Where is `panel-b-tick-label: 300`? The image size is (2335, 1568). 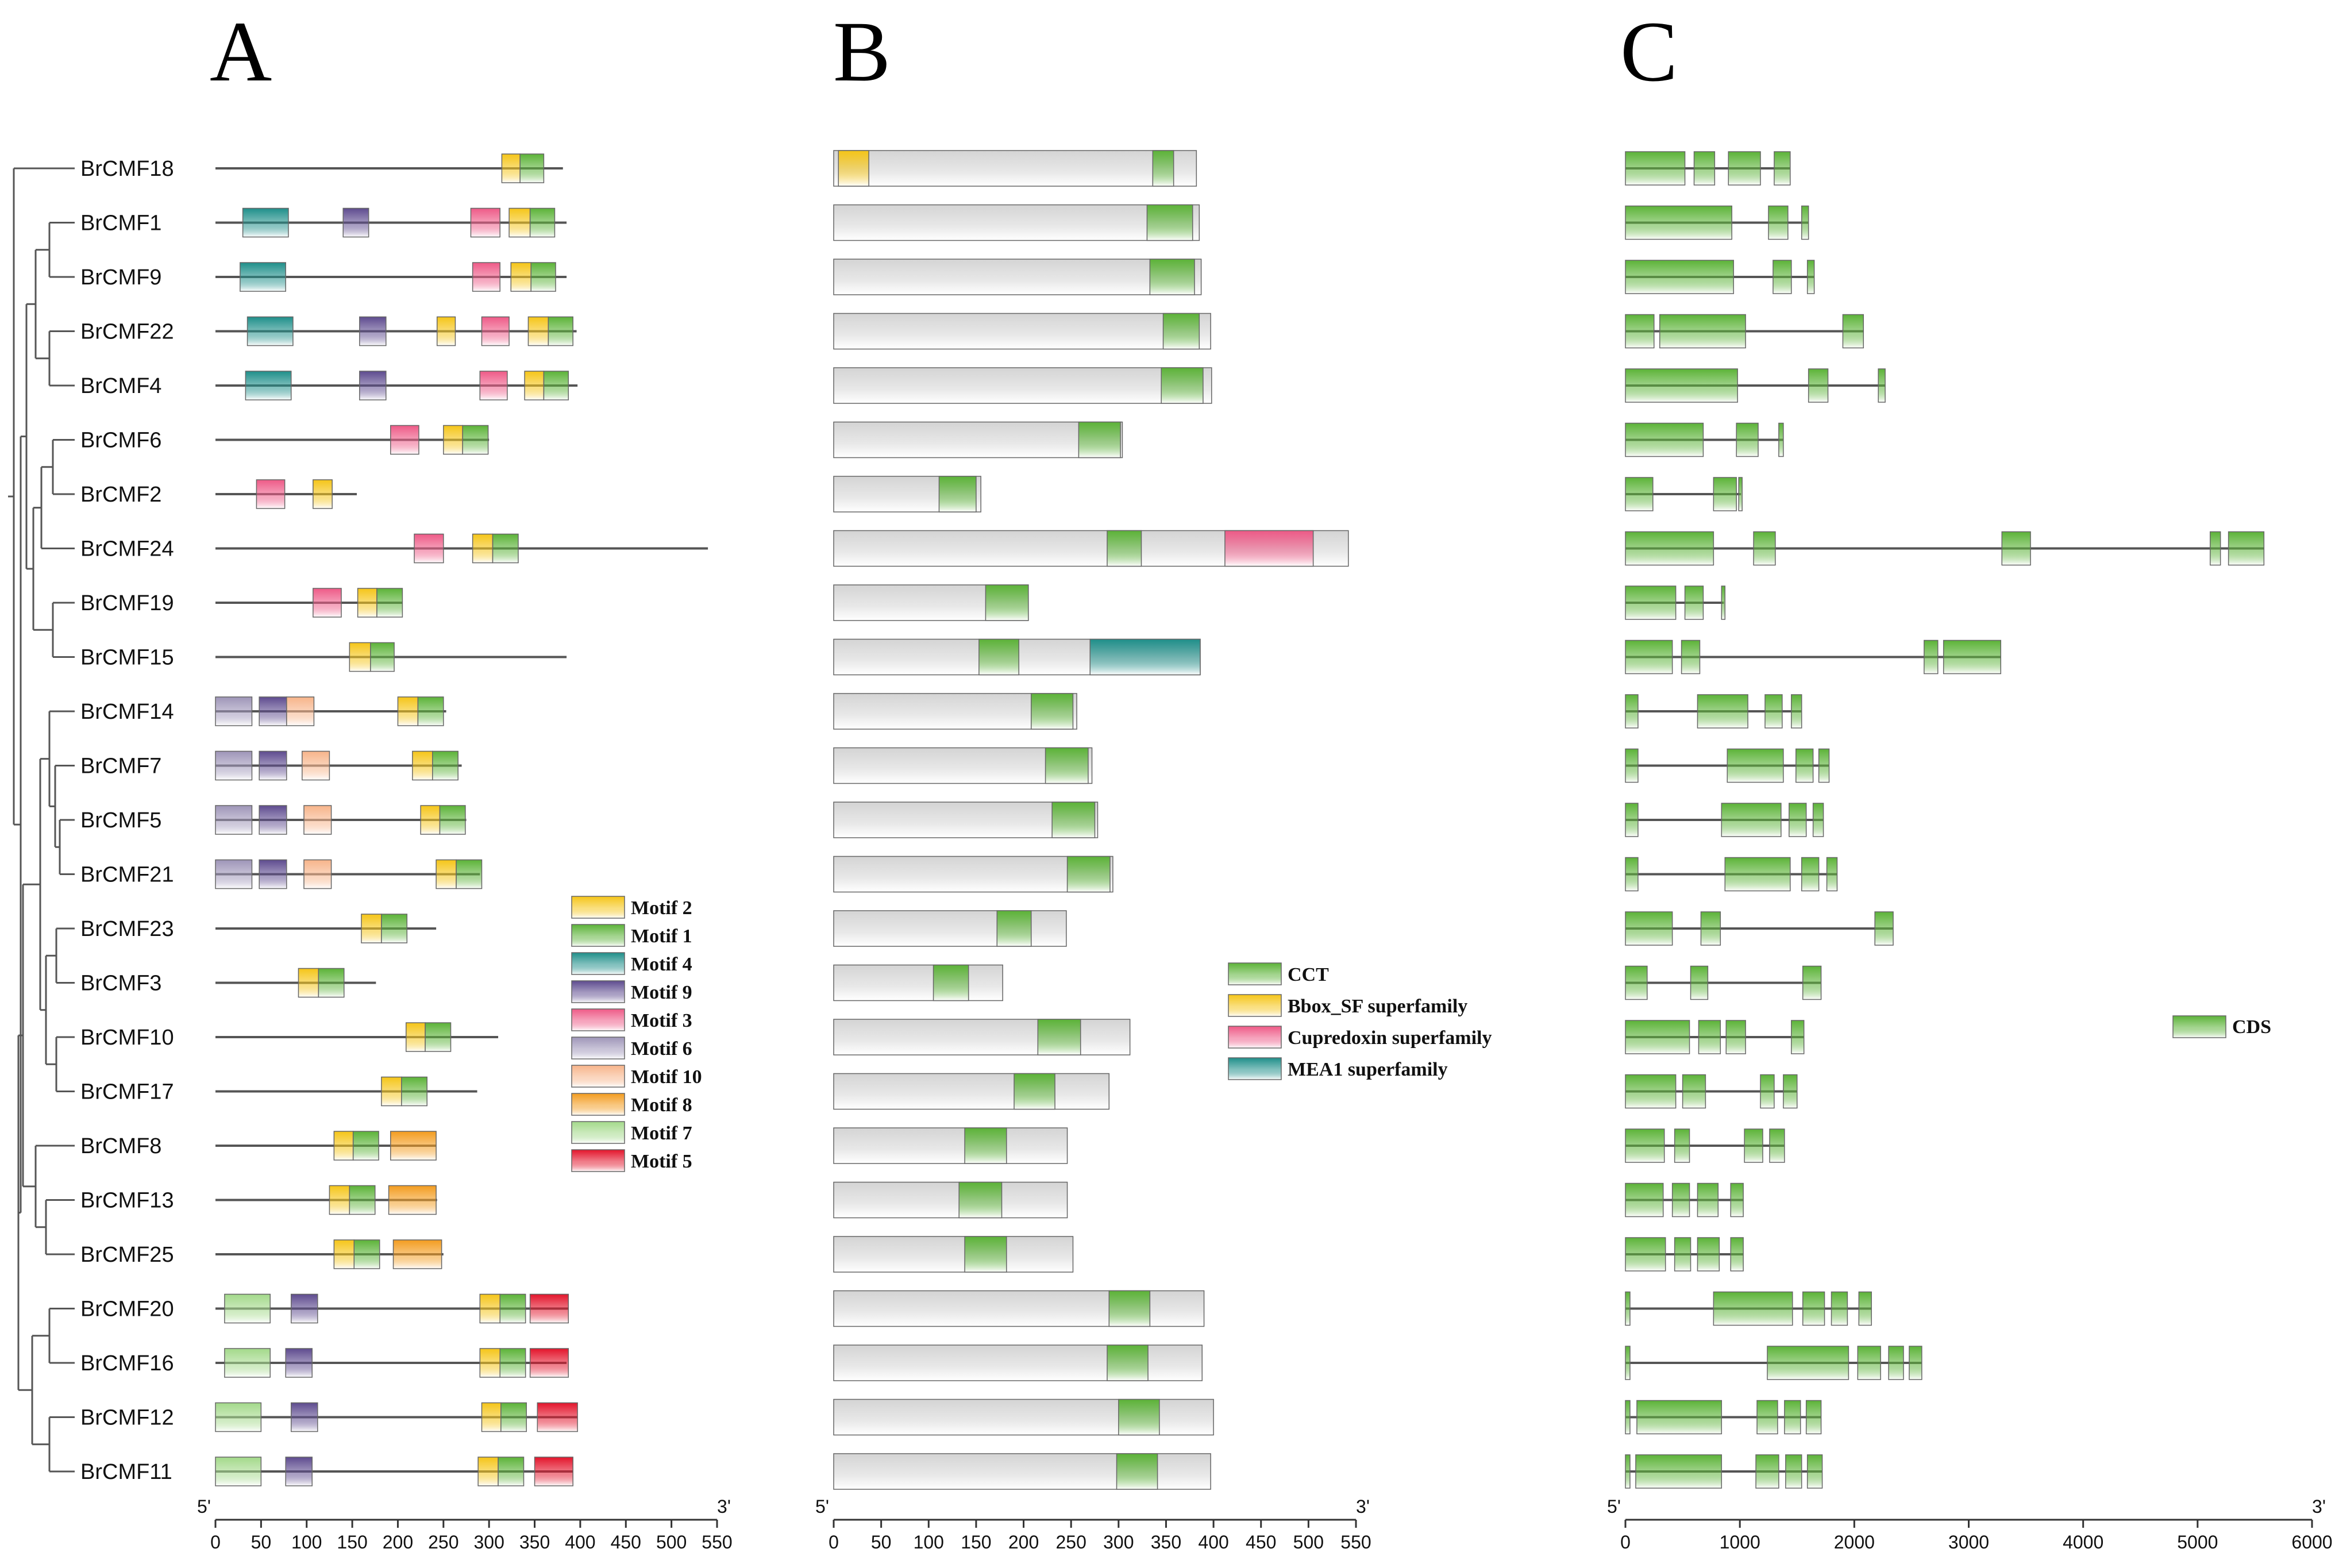
panel-b-tick-label: 300 is located at coordinates (1118, 1542).